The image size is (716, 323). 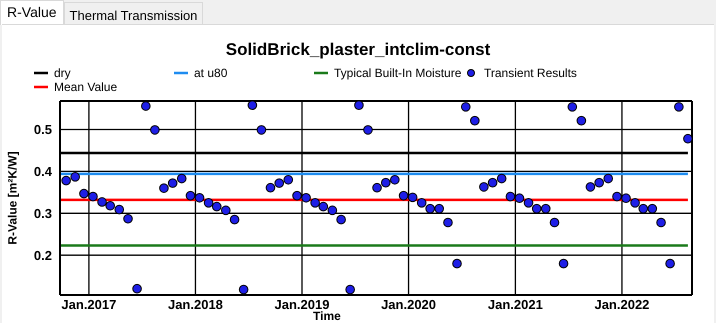 I want to click on x-tick-label: Jan.2021, so click(x=515, y=304).